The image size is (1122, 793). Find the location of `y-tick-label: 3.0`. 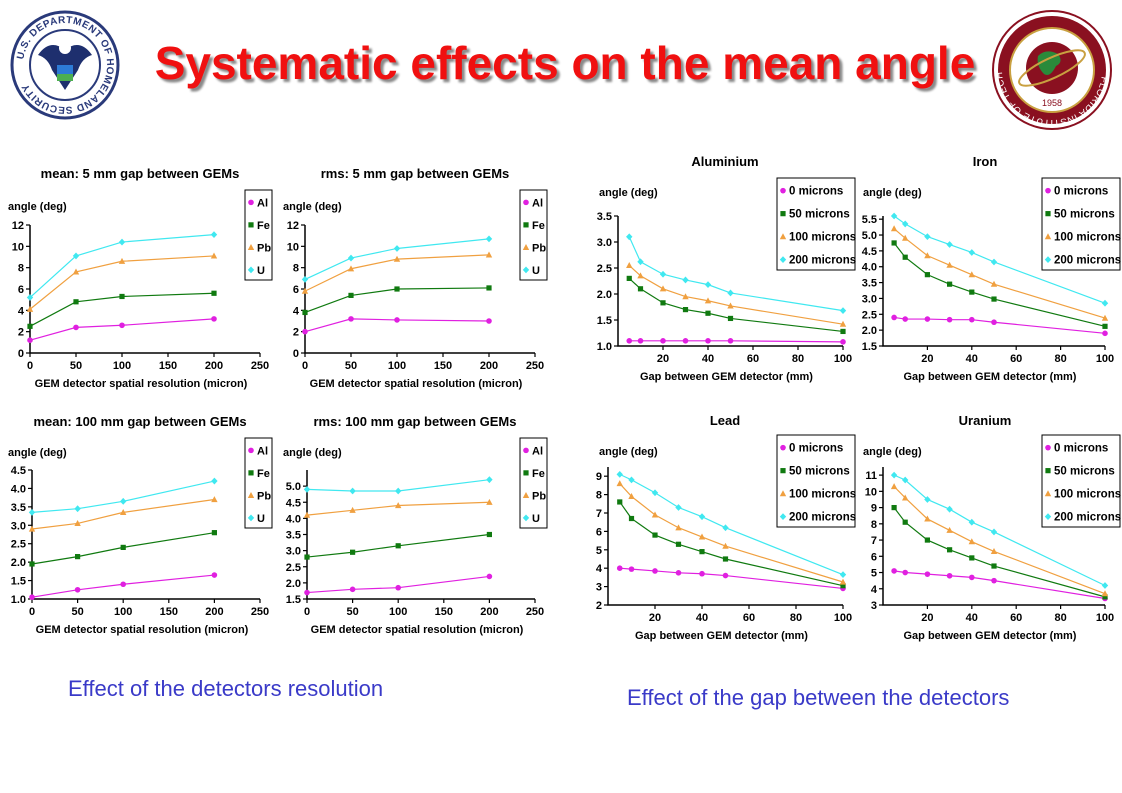

y-tick-label: 3.0 is located at coordinates (869, 299).